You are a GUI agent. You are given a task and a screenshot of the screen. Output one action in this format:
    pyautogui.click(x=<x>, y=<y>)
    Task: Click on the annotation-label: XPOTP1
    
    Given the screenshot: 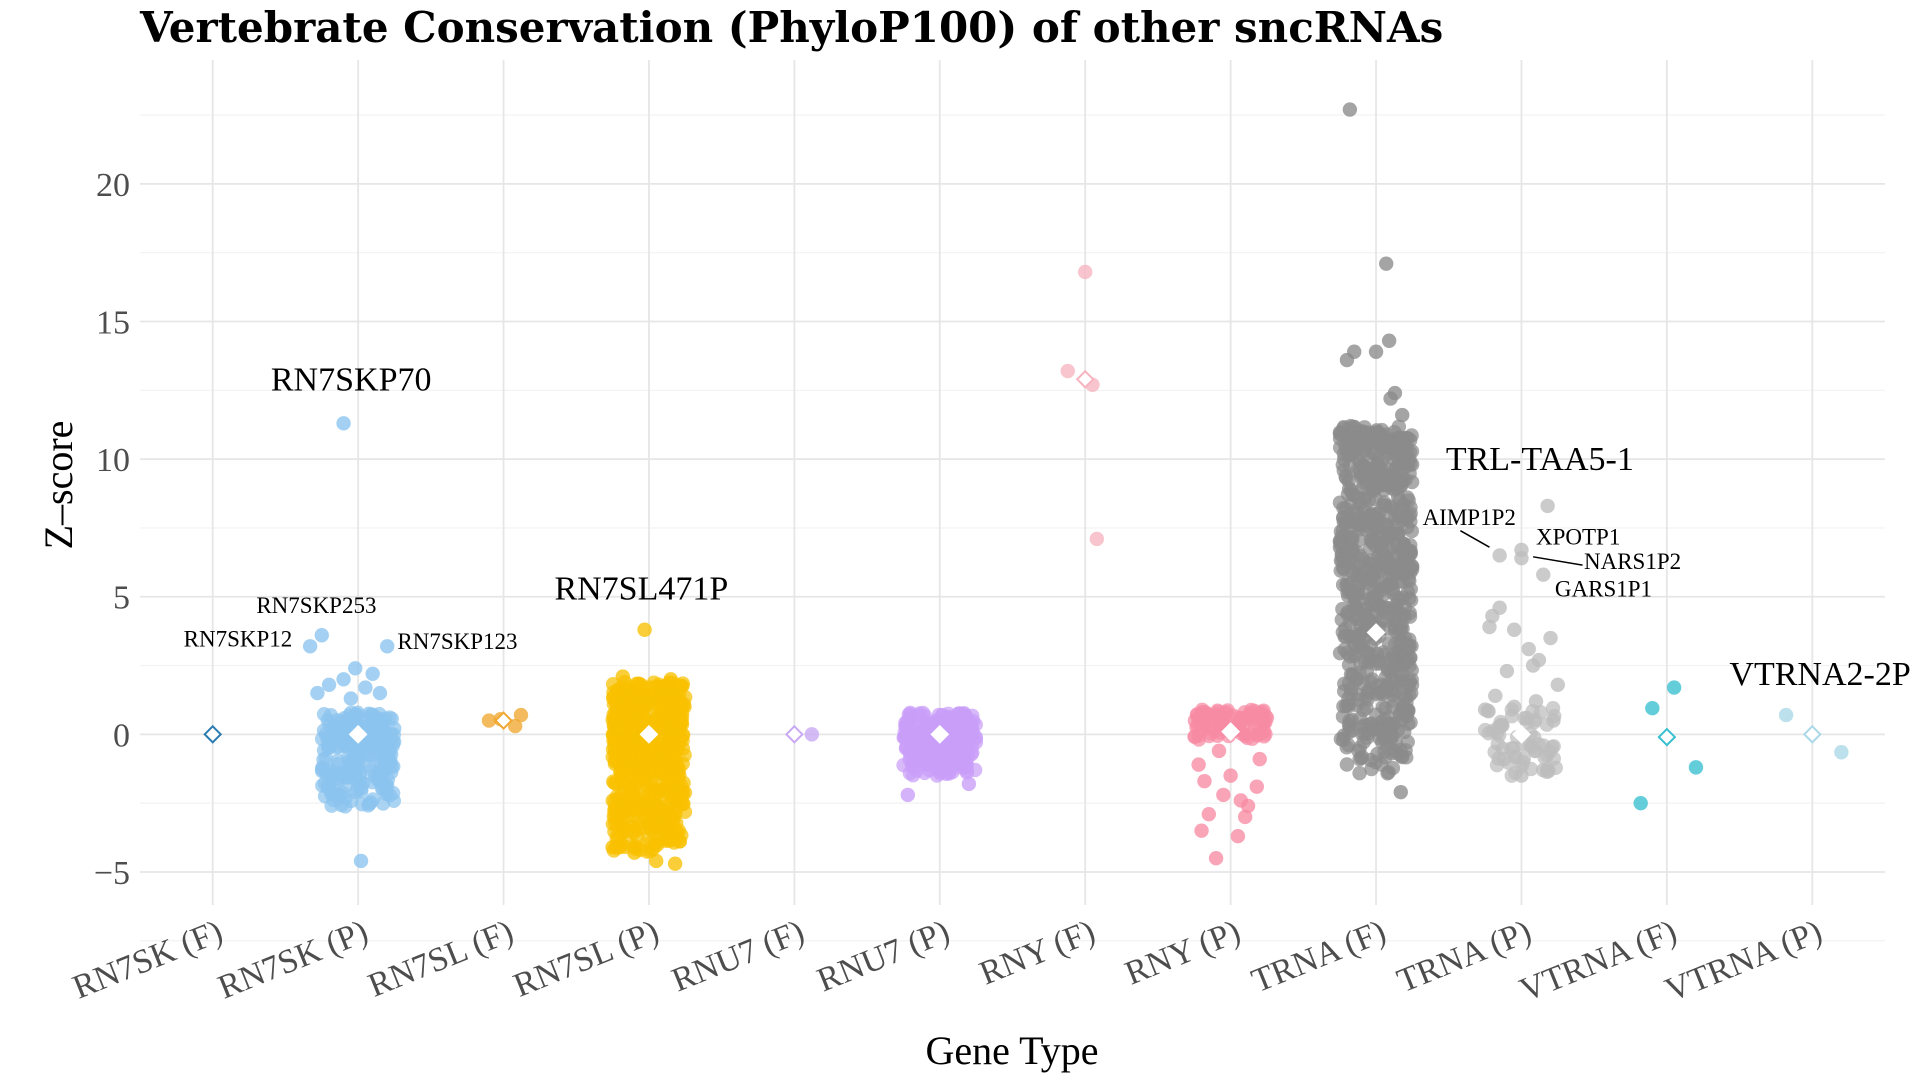 What is the action you would take?
    pyautogui.click(x=1578, y=536)
    